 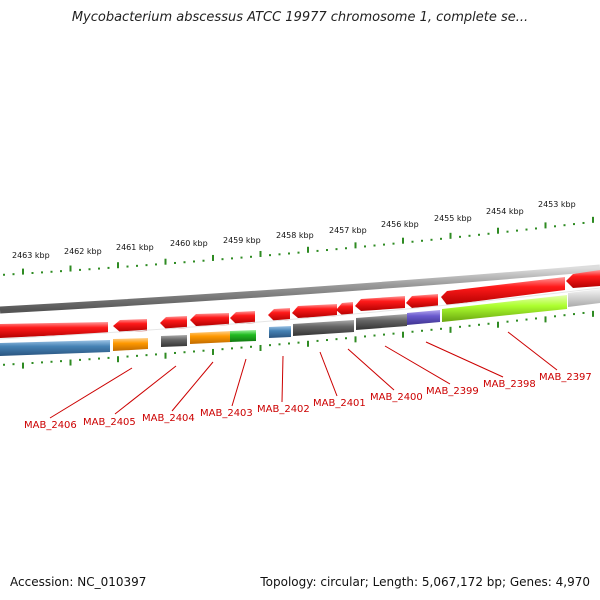 What do you see at coordinates (242, 240) in the screenshot?
I see `kbp-label: 2459 kbp` at bounding box center [242, 240].